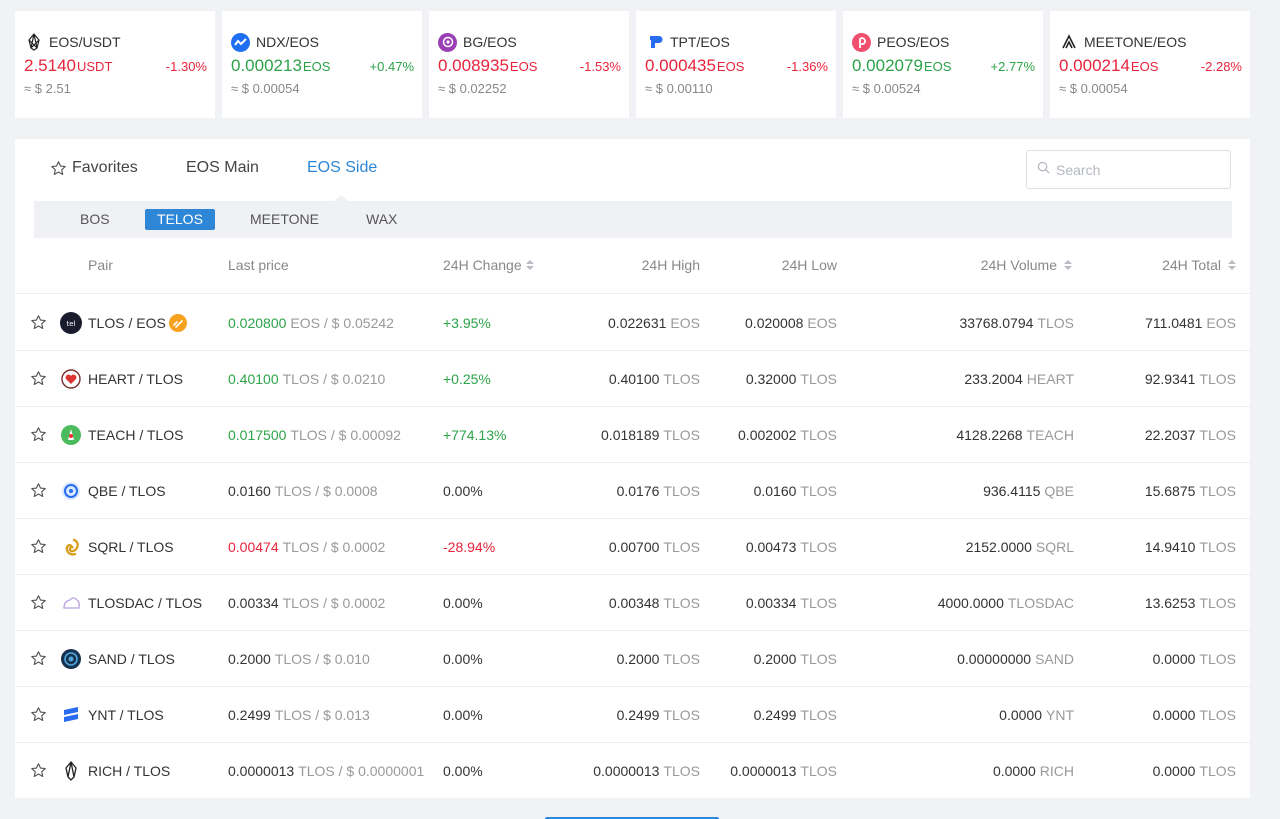  I want to click on col-last-price: Last price, so click(258, 265).